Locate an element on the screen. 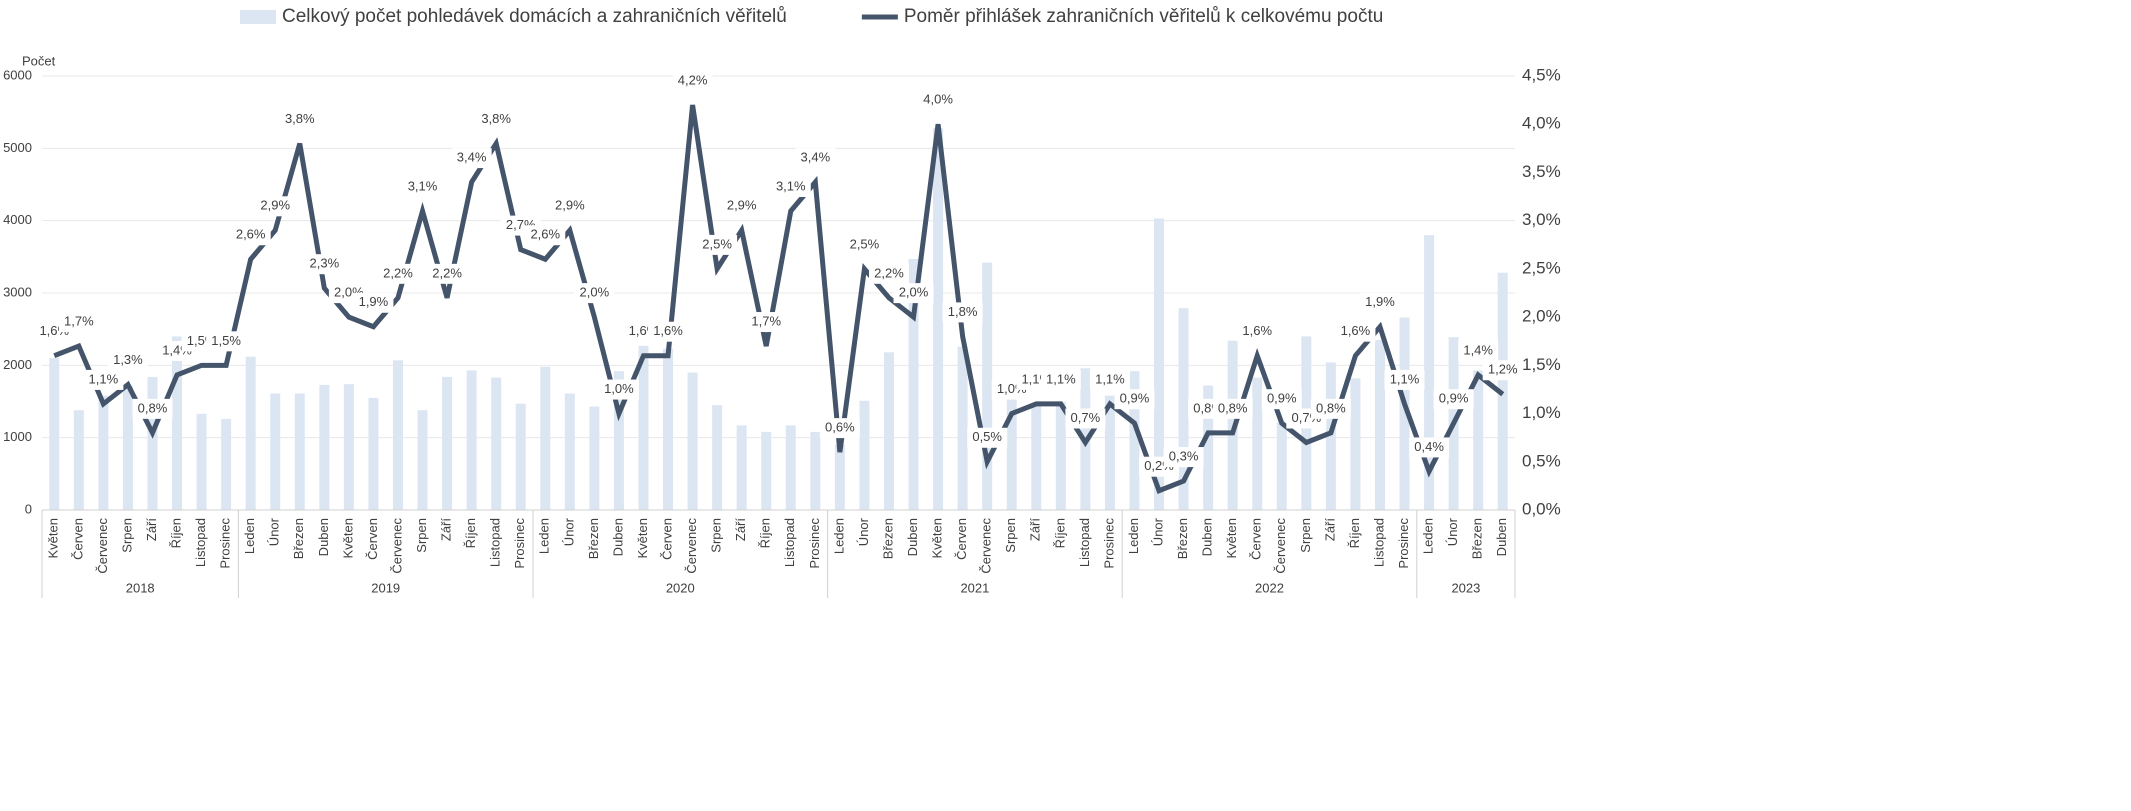 The width and height of the screenshot is (2131, 811). data-label: 1,9% is located at coordinates (1380, 301).